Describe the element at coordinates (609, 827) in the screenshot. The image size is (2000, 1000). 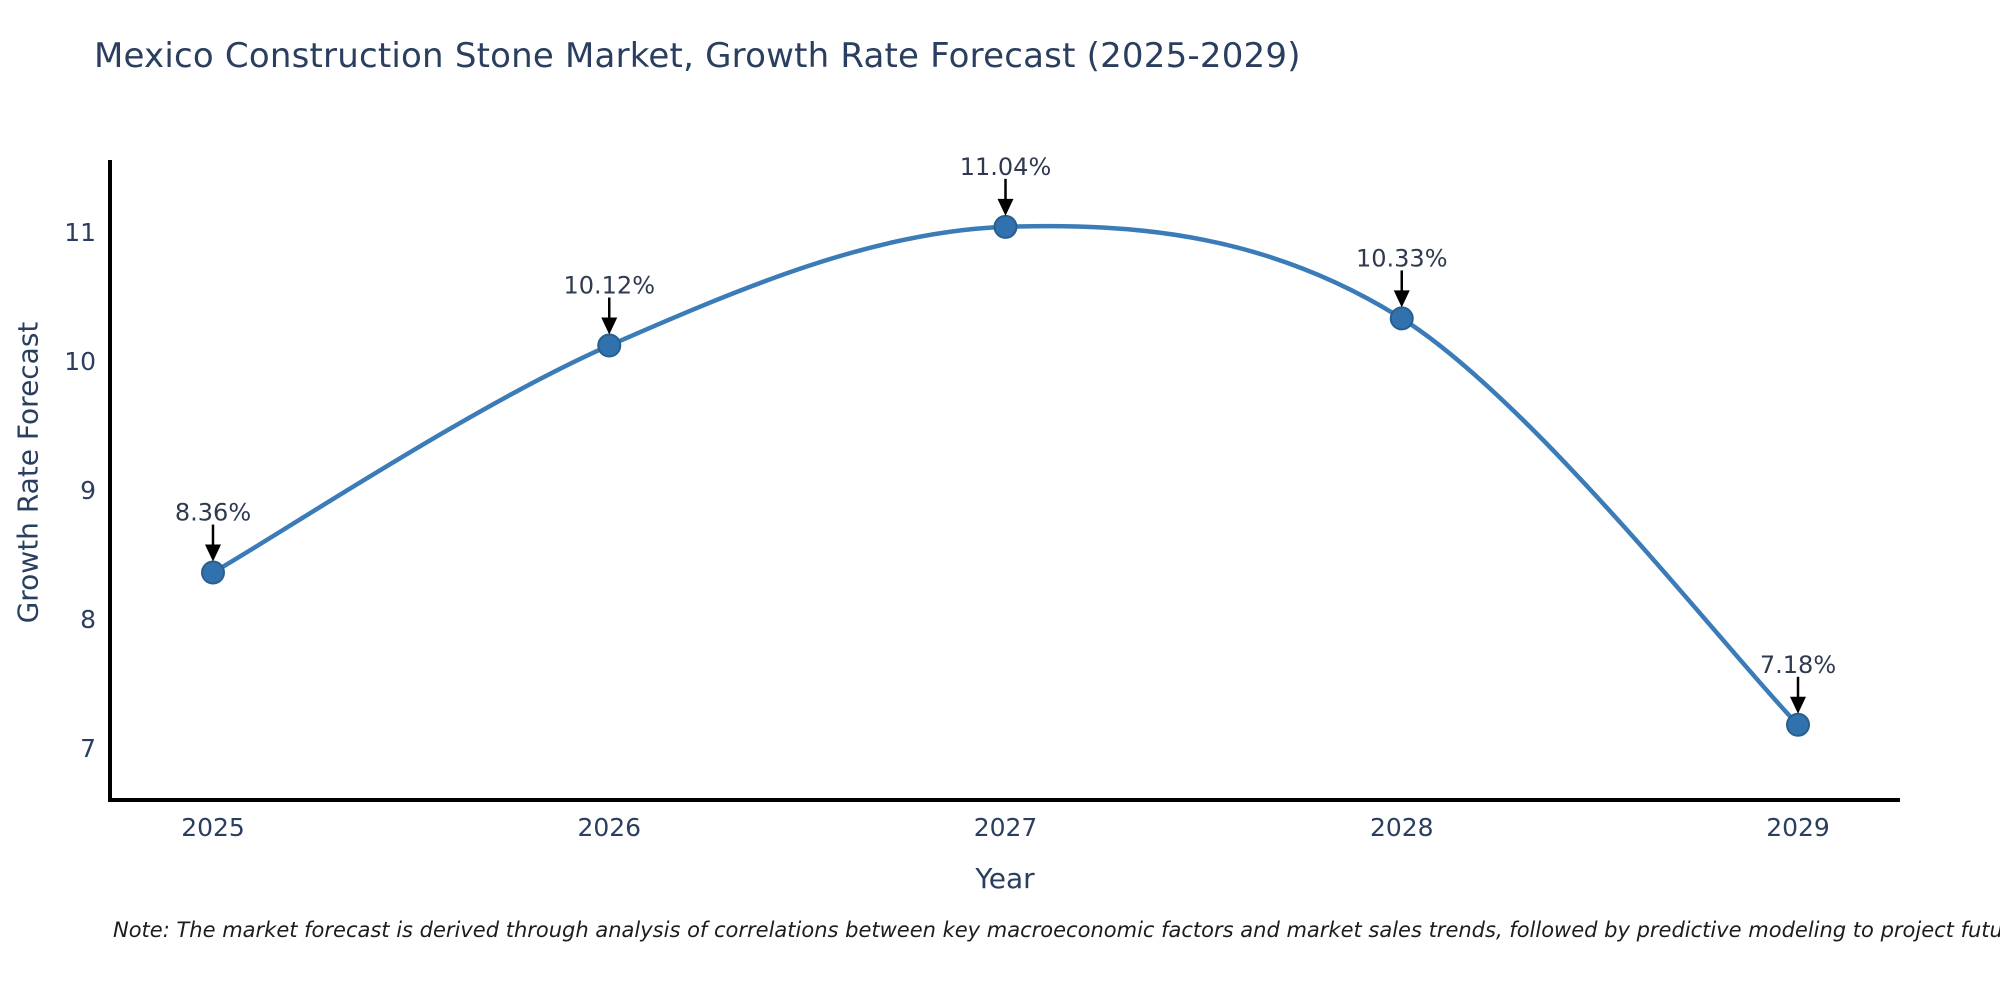
I see `x-tick-label: 2026` at that location.